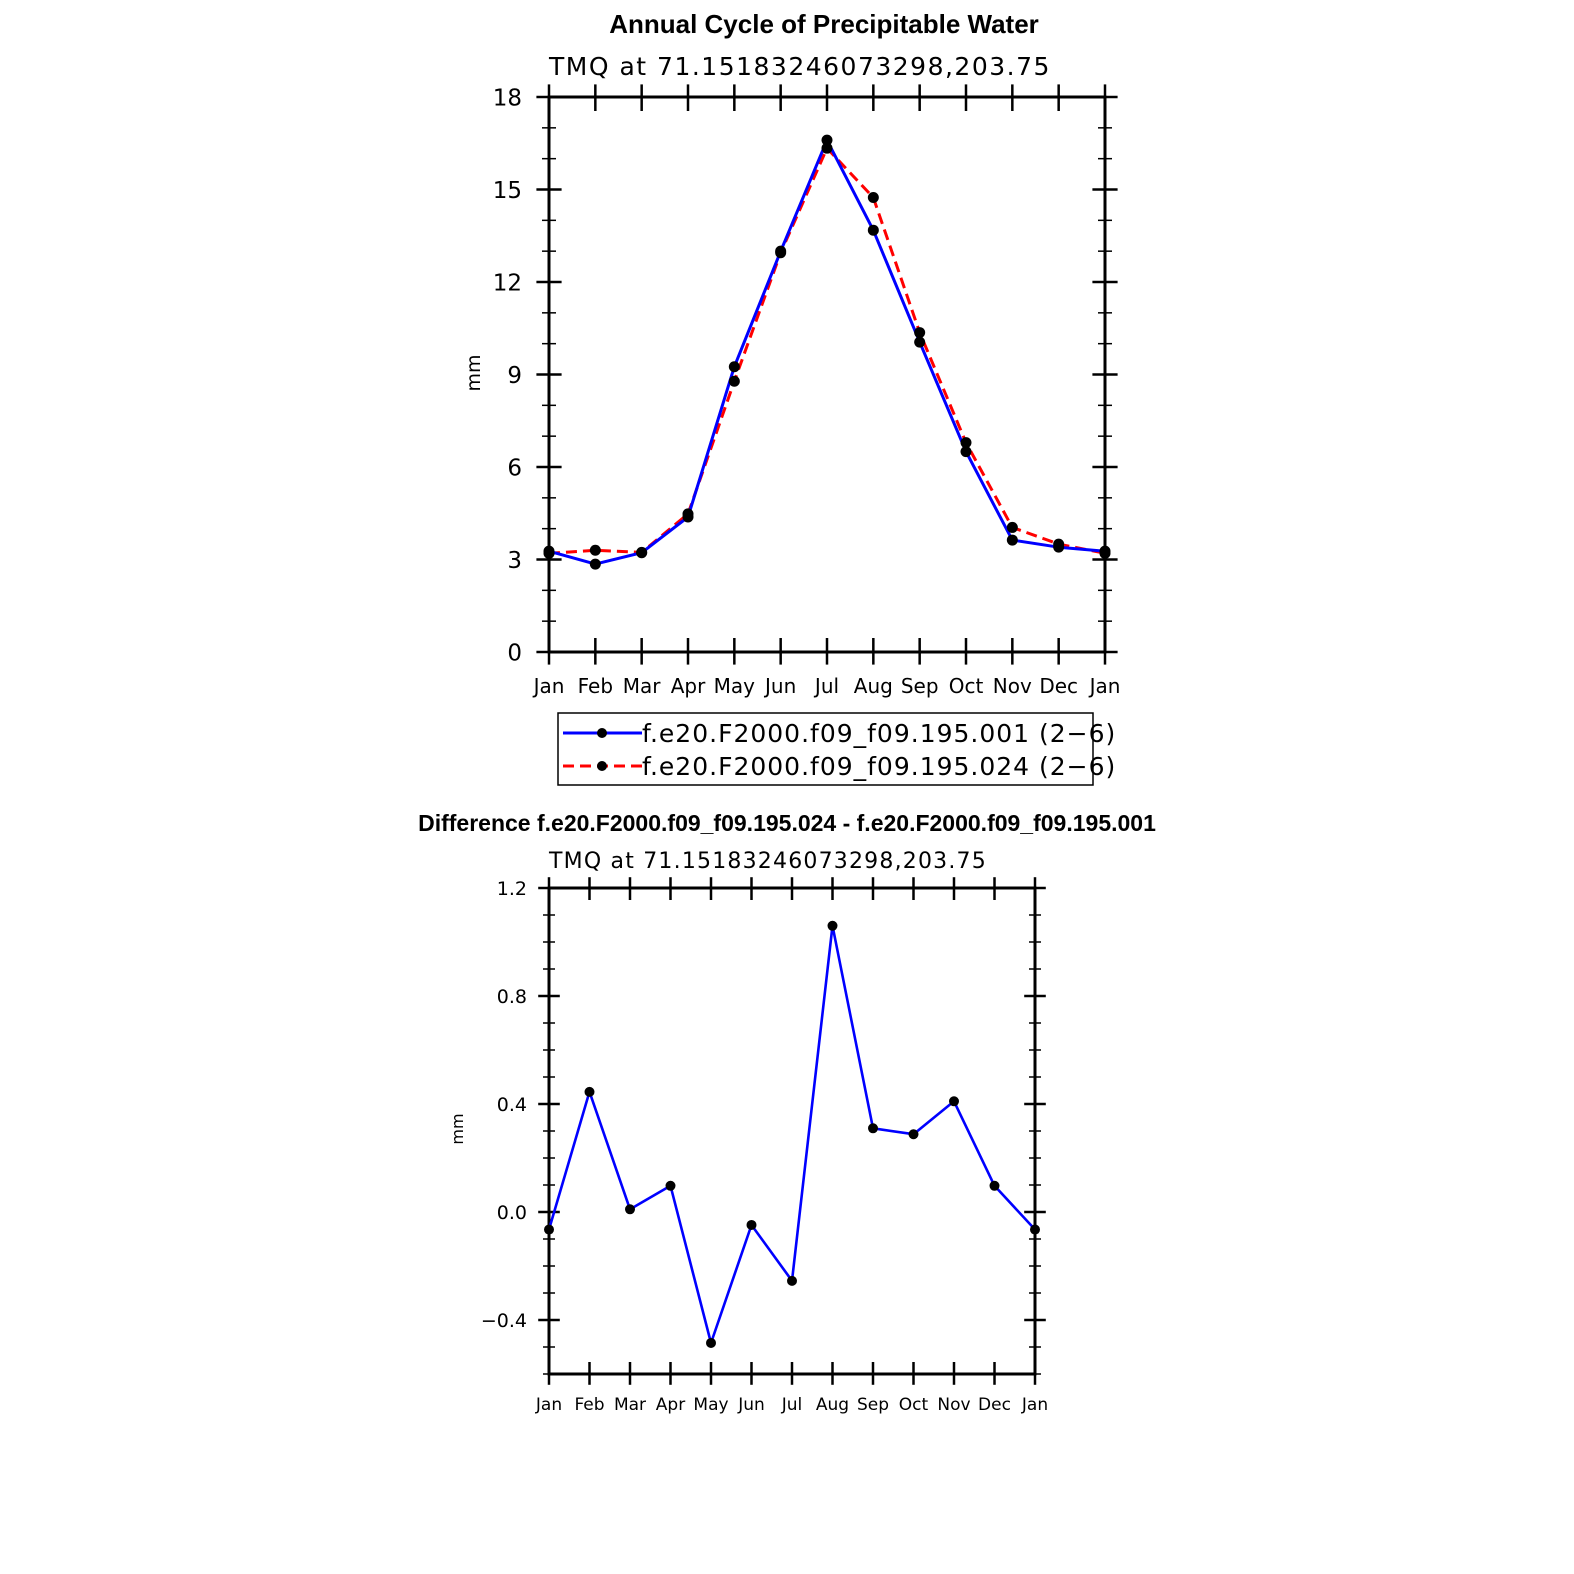 This screenshot has height=1574, width=1574. What do you see at coordinates (504, 1321) in the screenshot?
I see `y-tick-label: −0.4` at bounding box center [504, 1321].